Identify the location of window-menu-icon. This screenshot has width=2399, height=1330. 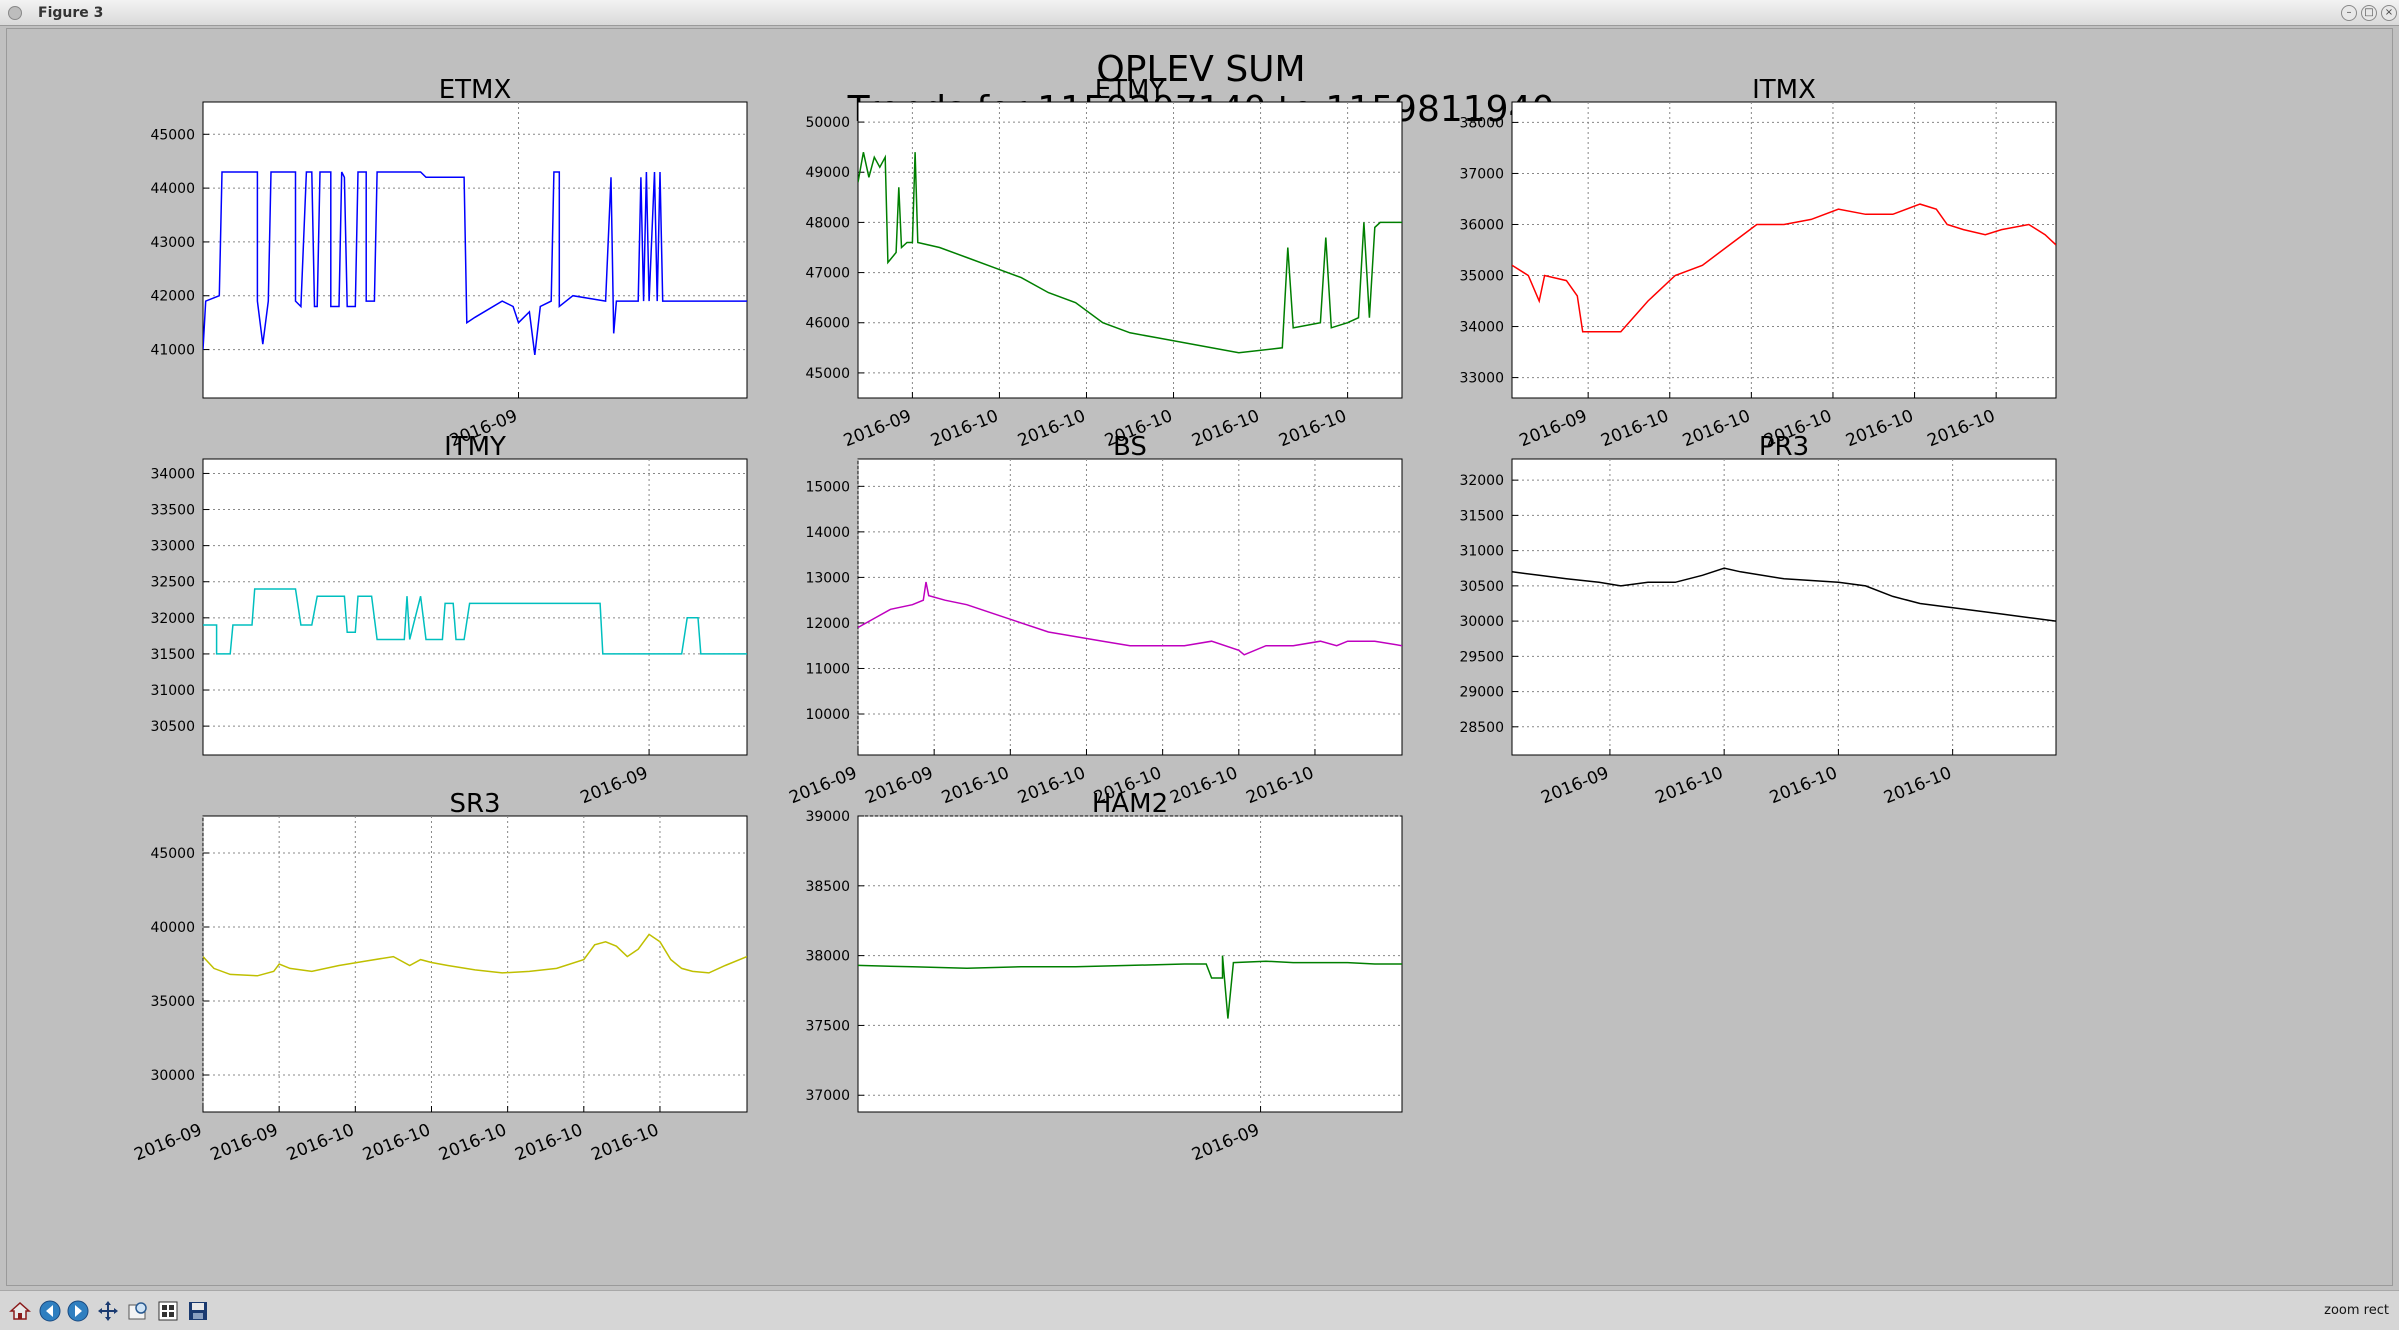
(15, 13).